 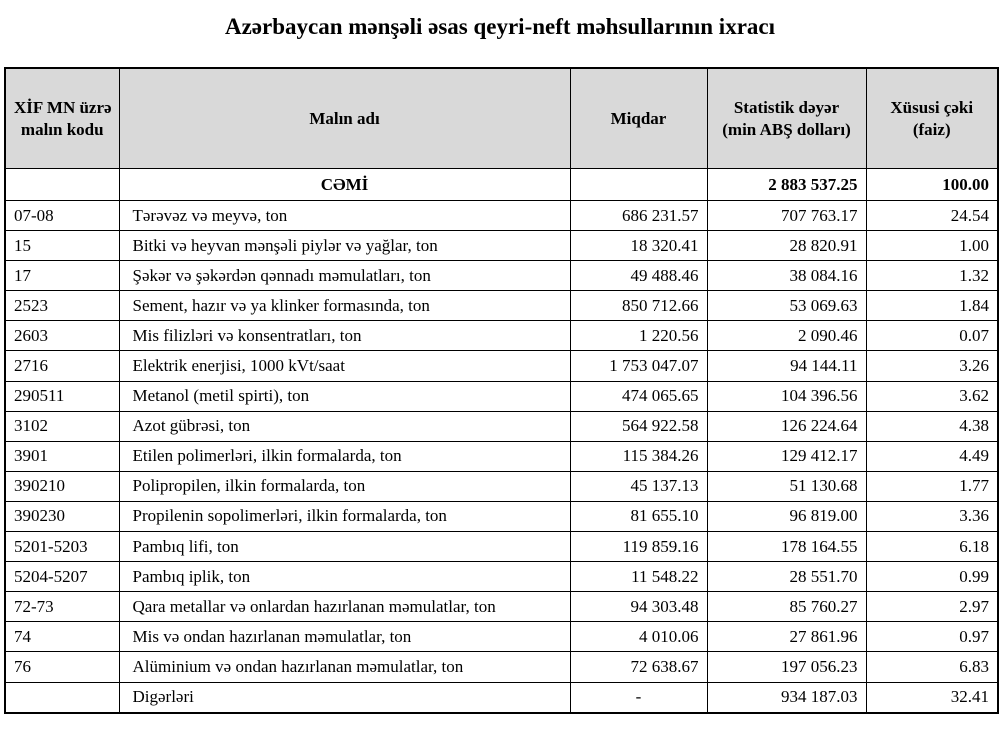 What do you see at coordinates (932, 486) in the screenshot?
I see `cell-share: 1.77` at bounding box center [932, 486].